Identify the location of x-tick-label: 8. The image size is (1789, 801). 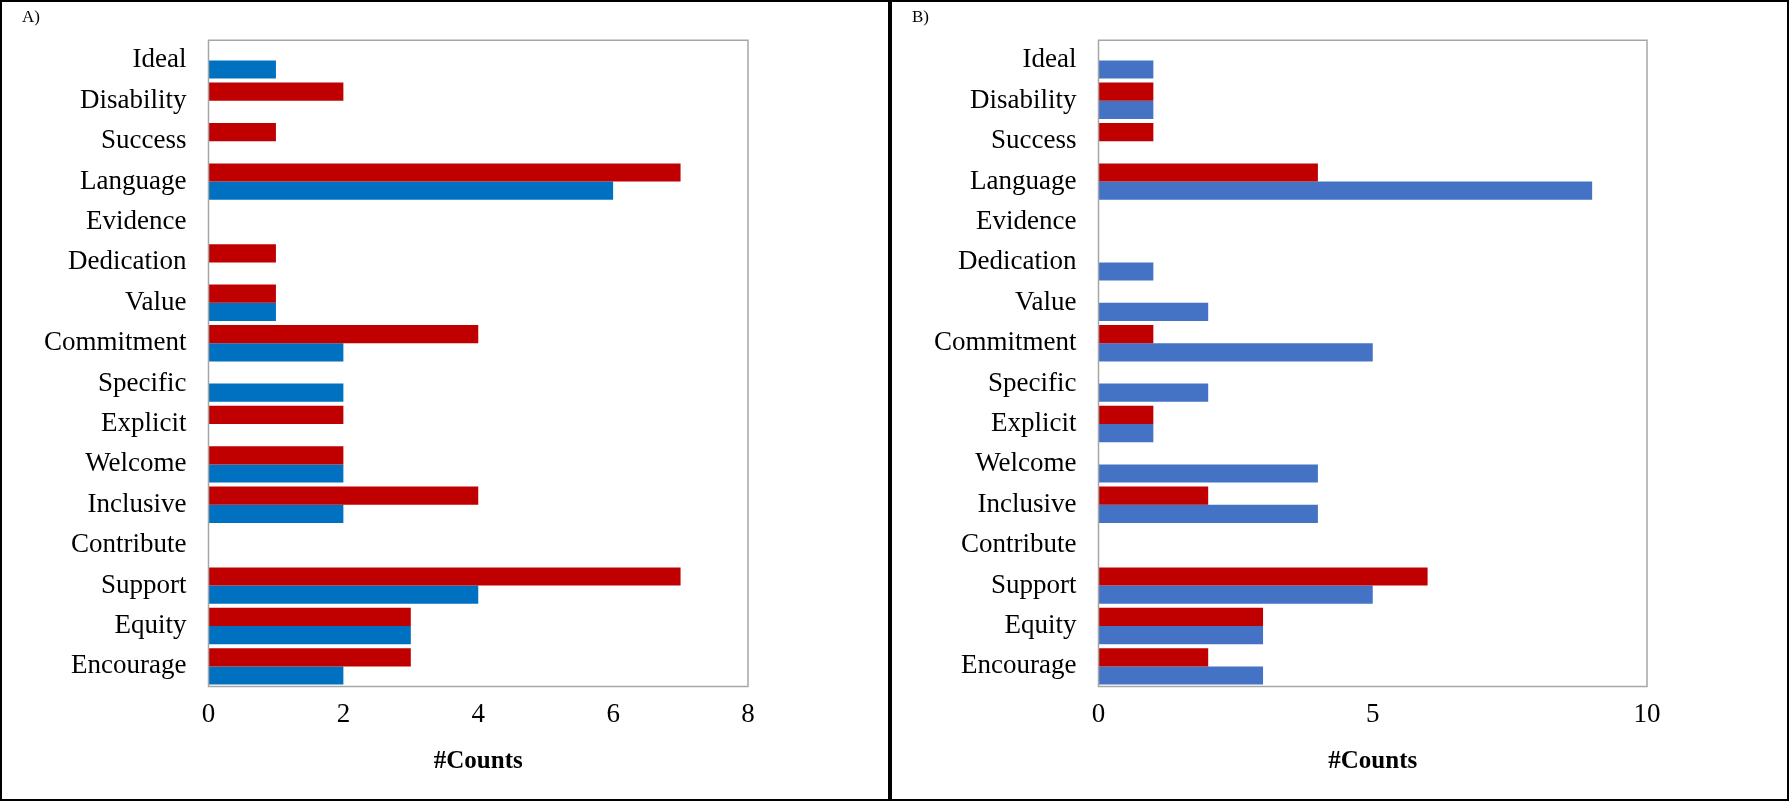
(748, 712).